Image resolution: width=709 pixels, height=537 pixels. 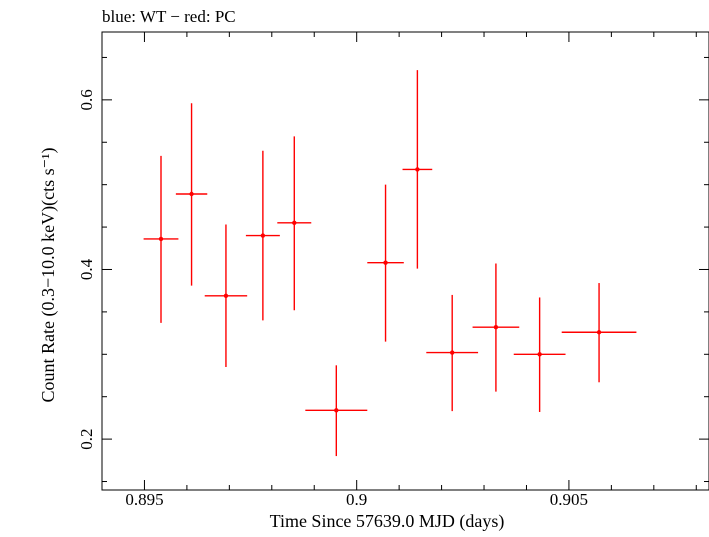 I want to click on x-axis-label: Time Since 57639.0 MJD (days), so click(x=387, y=521).